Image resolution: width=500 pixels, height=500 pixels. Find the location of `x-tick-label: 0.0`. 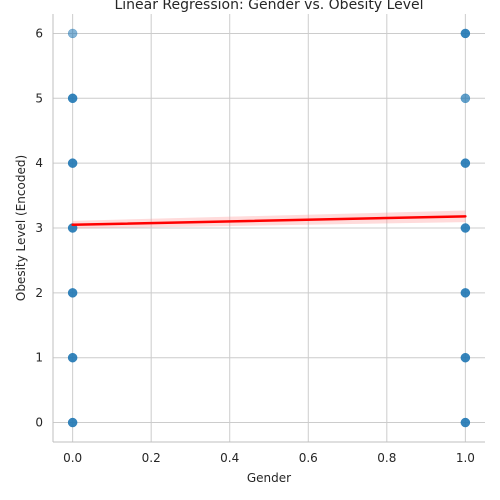

x-tick-label: 0.0 is located at coordinates (72, 458).